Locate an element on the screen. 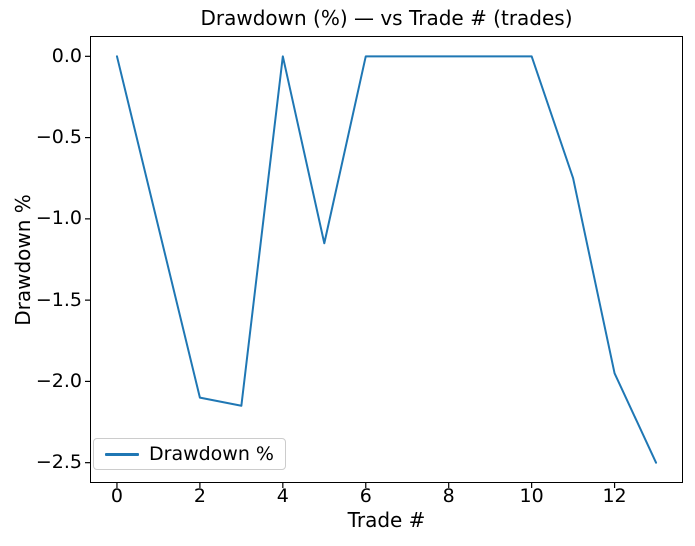 The height and width of the screenshot is (546, 695). legend: Drawdown % is located at coordinates (189, 454).